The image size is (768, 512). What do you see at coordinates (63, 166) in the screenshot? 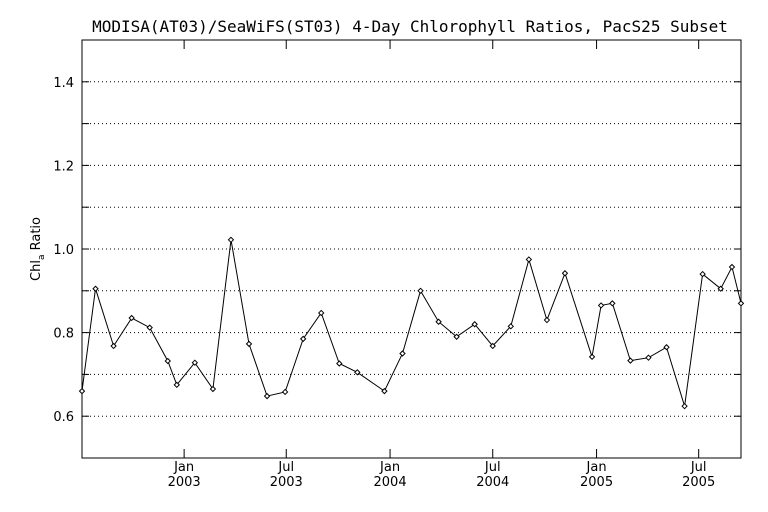
I see `y-tick-label: 1.2` at bounding box center [63, 166].